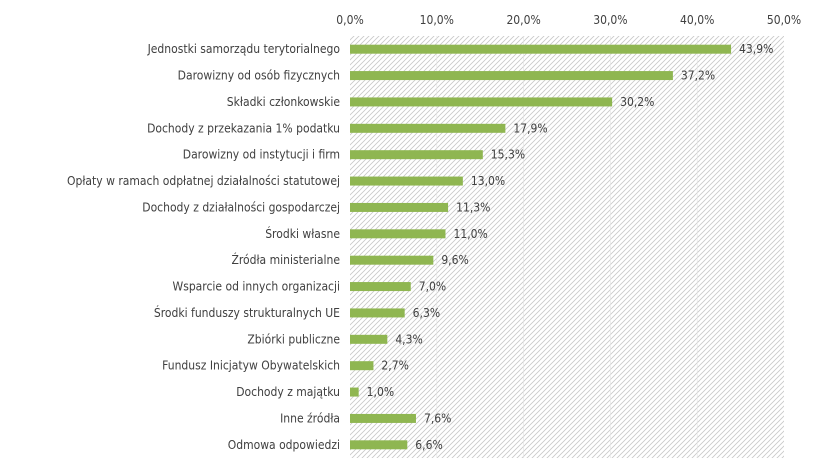 The image size is (822, 472). What do you see at coordinates (243, 128) in the screenshot?
I see `category-label: Dochody z przekazania 1% podatku` at bounding box center [243, 128].